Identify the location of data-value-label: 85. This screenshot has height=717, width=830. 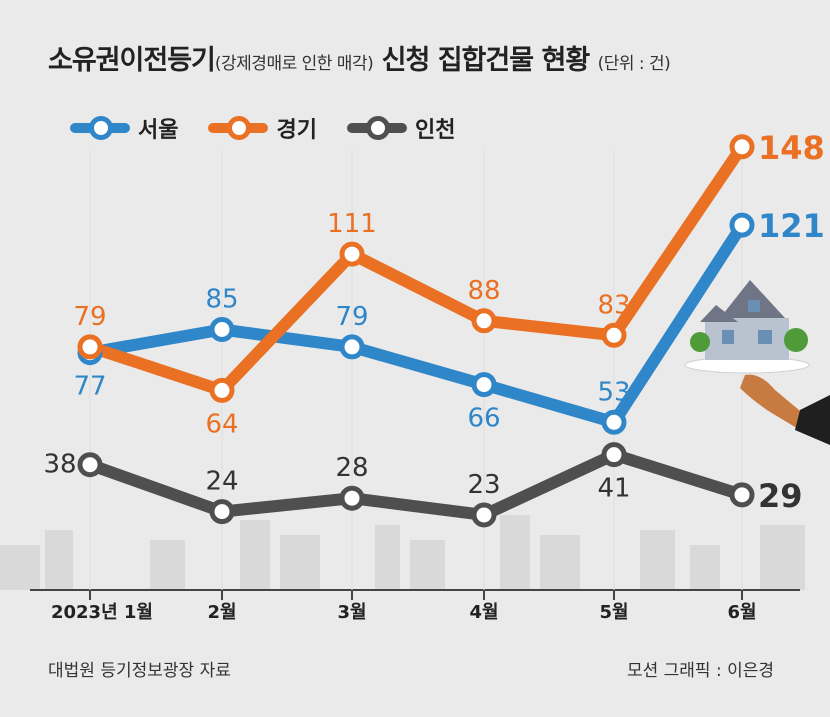
(221, 300).